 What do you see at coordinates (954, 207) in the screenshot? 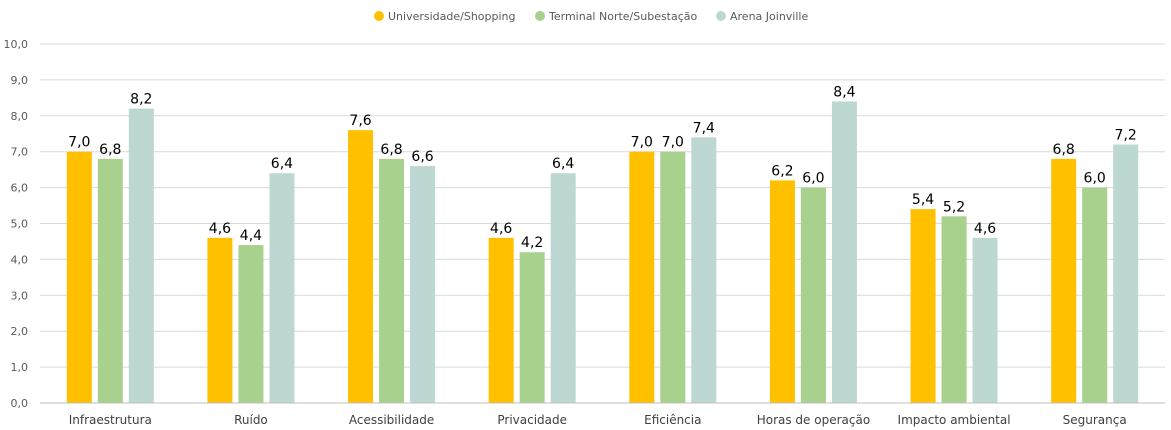
I see `data-label: 5,2` at bounding box center [954, 207].